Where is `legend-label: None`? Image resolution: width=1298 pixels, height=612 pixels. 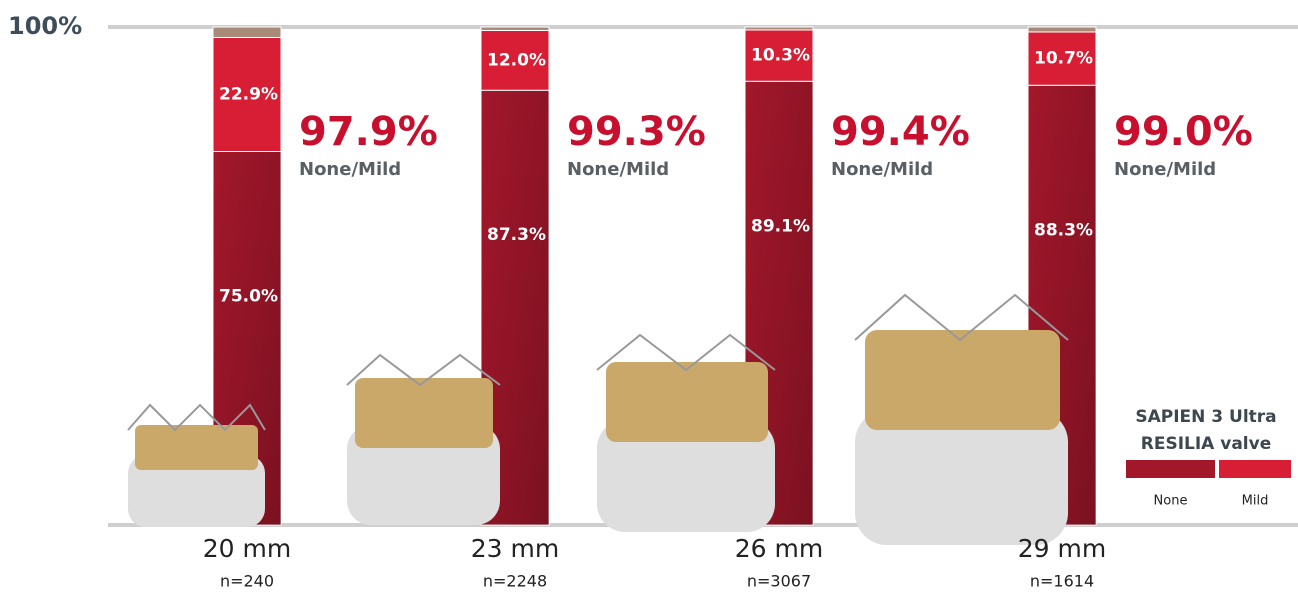 legend-label: None is located at coordinates (1171, 501).